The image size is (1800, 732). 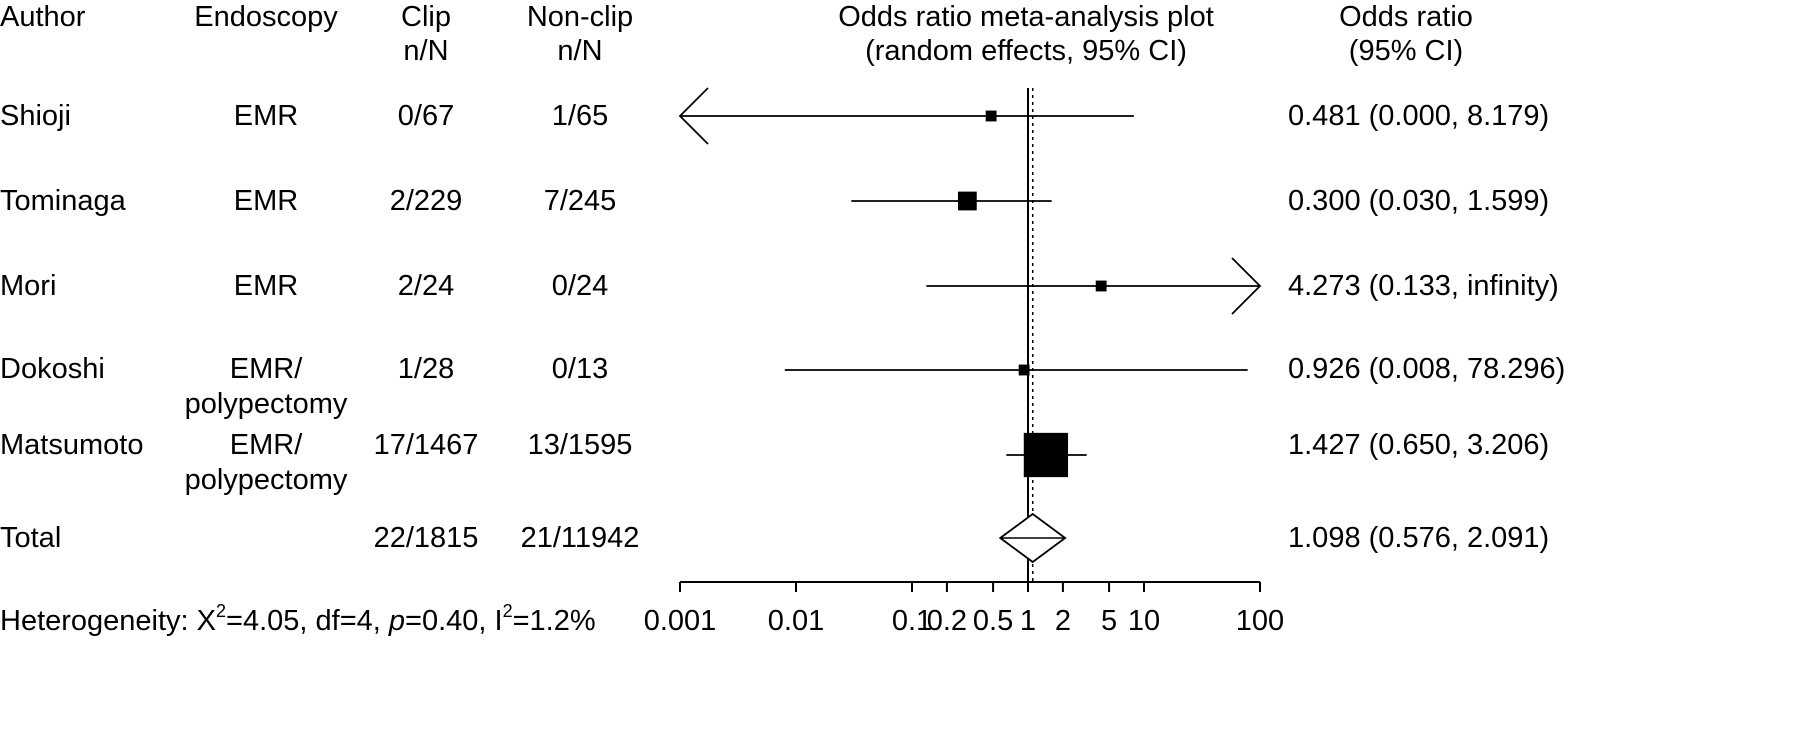 I want to click on header-nonclip-sub: n/N, so click(x=580, y=51).